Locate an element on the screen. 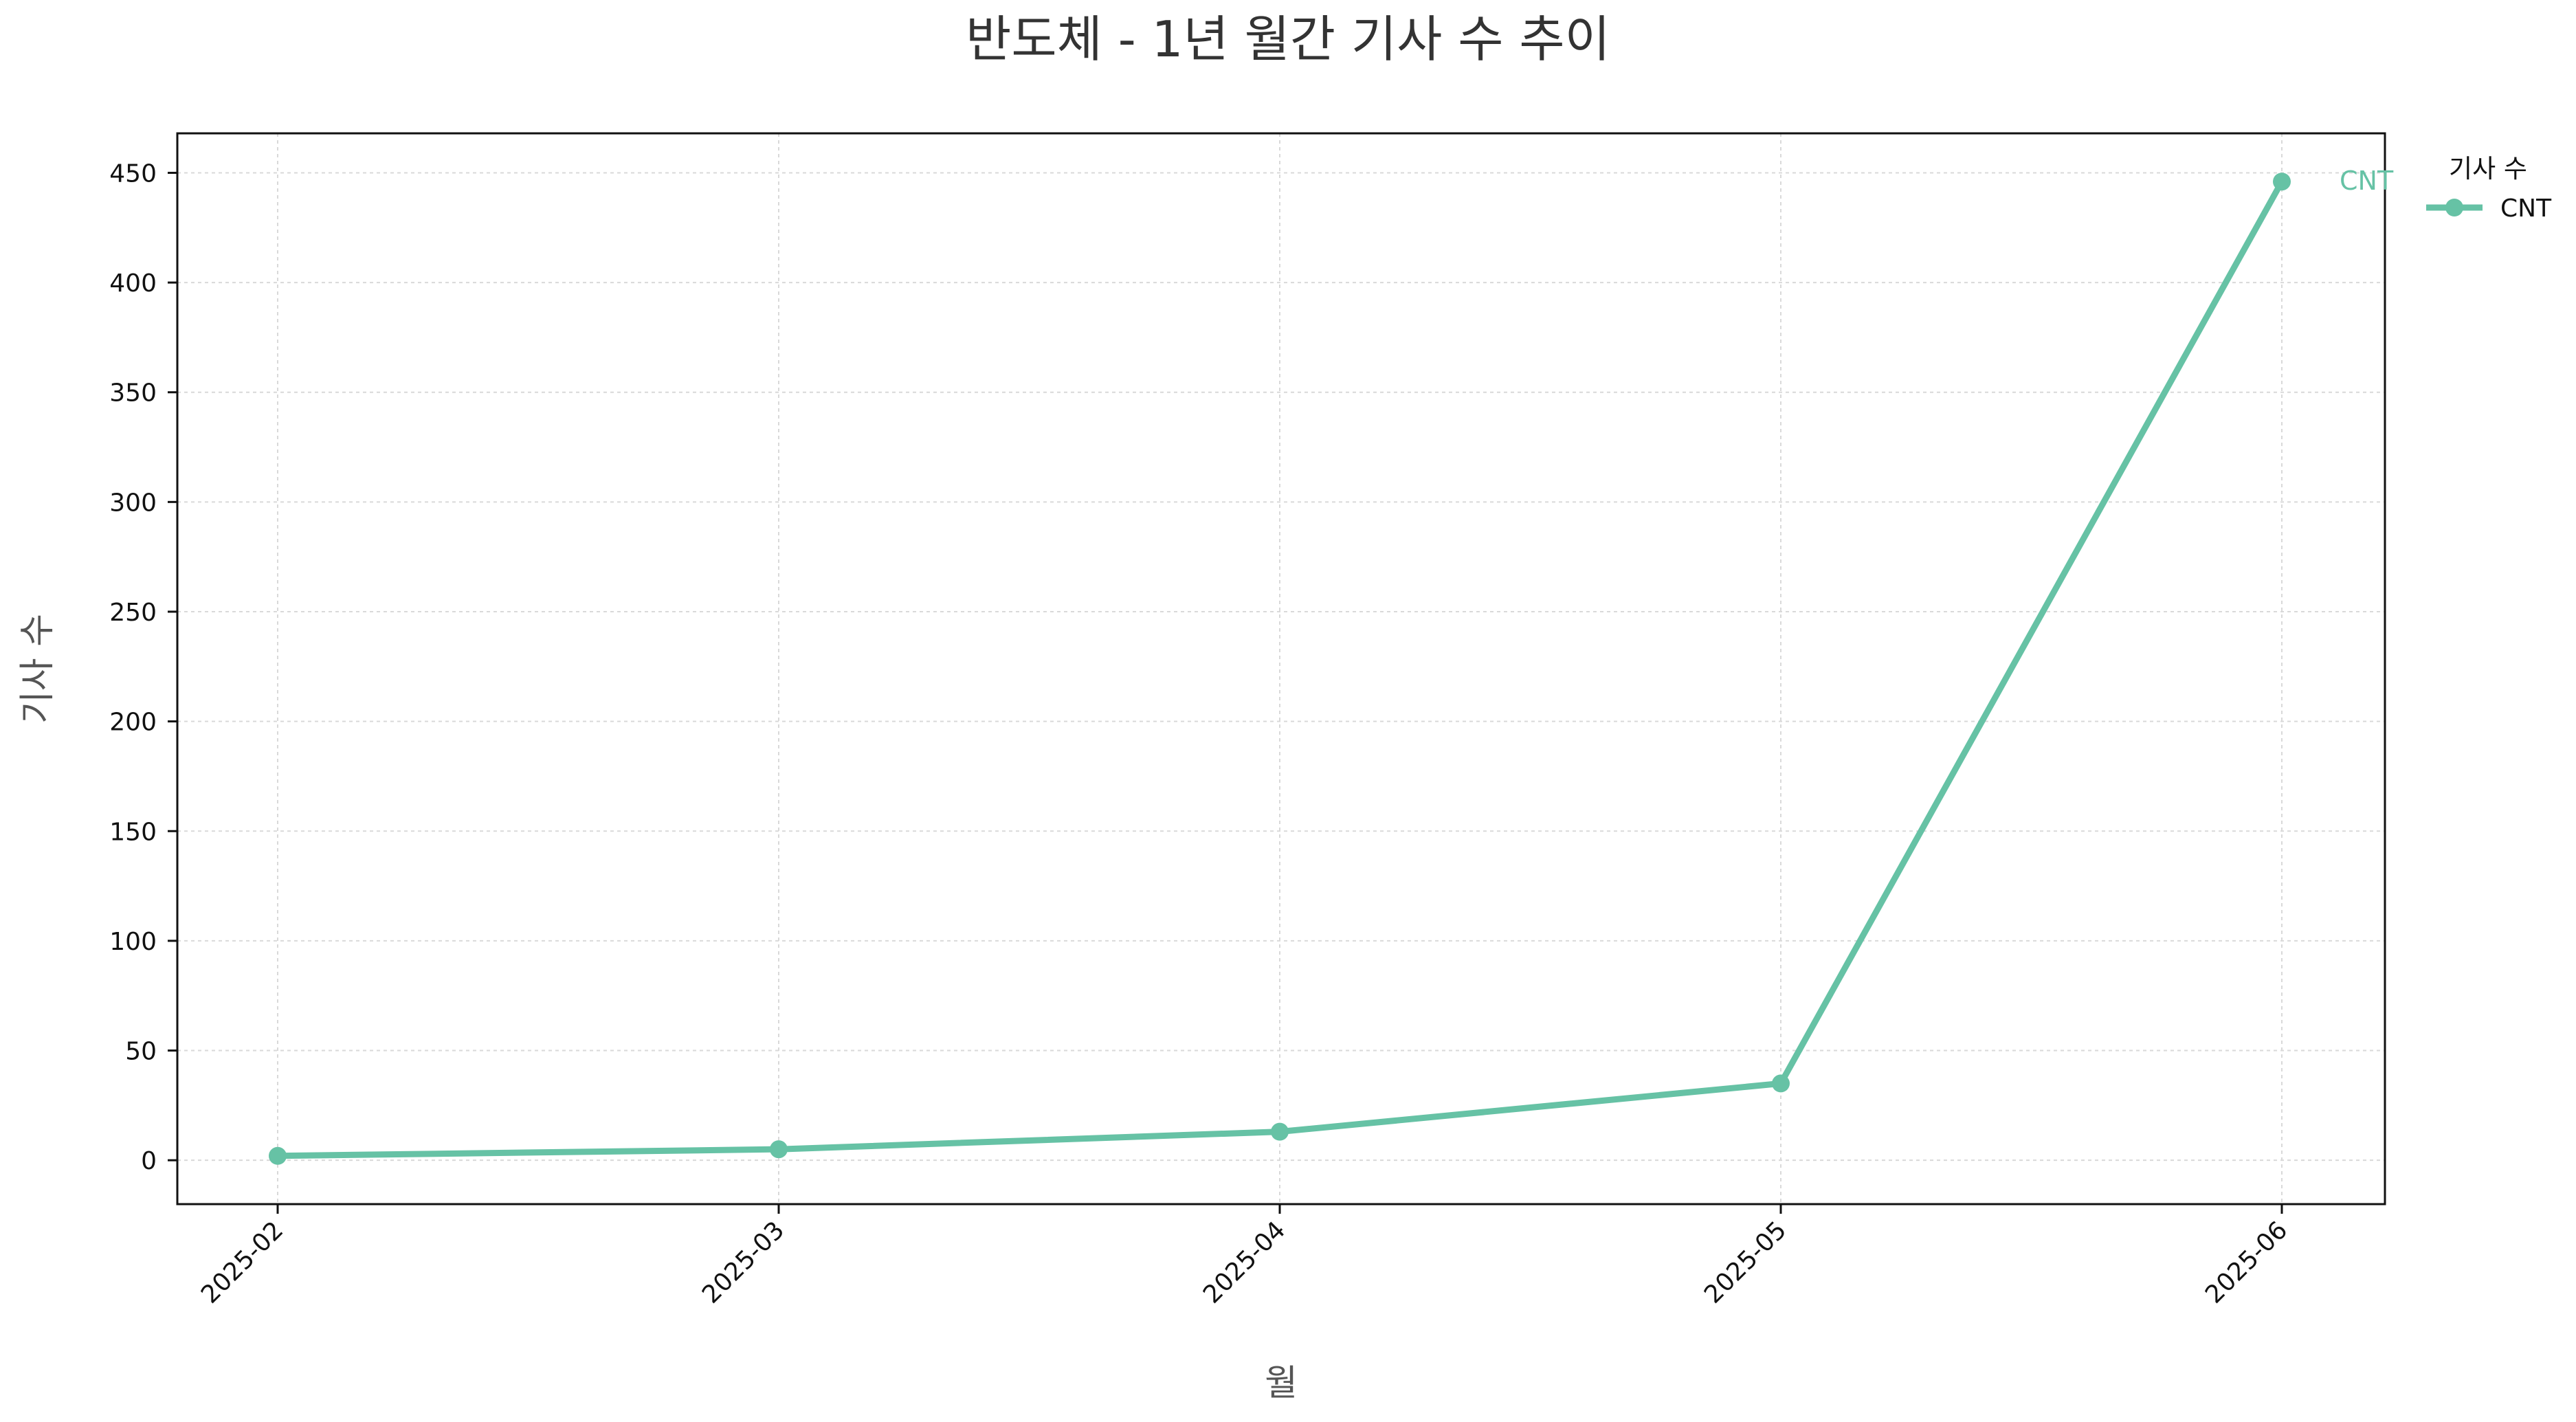  y-tick-label: 100 is located at coordinates (133, 942).